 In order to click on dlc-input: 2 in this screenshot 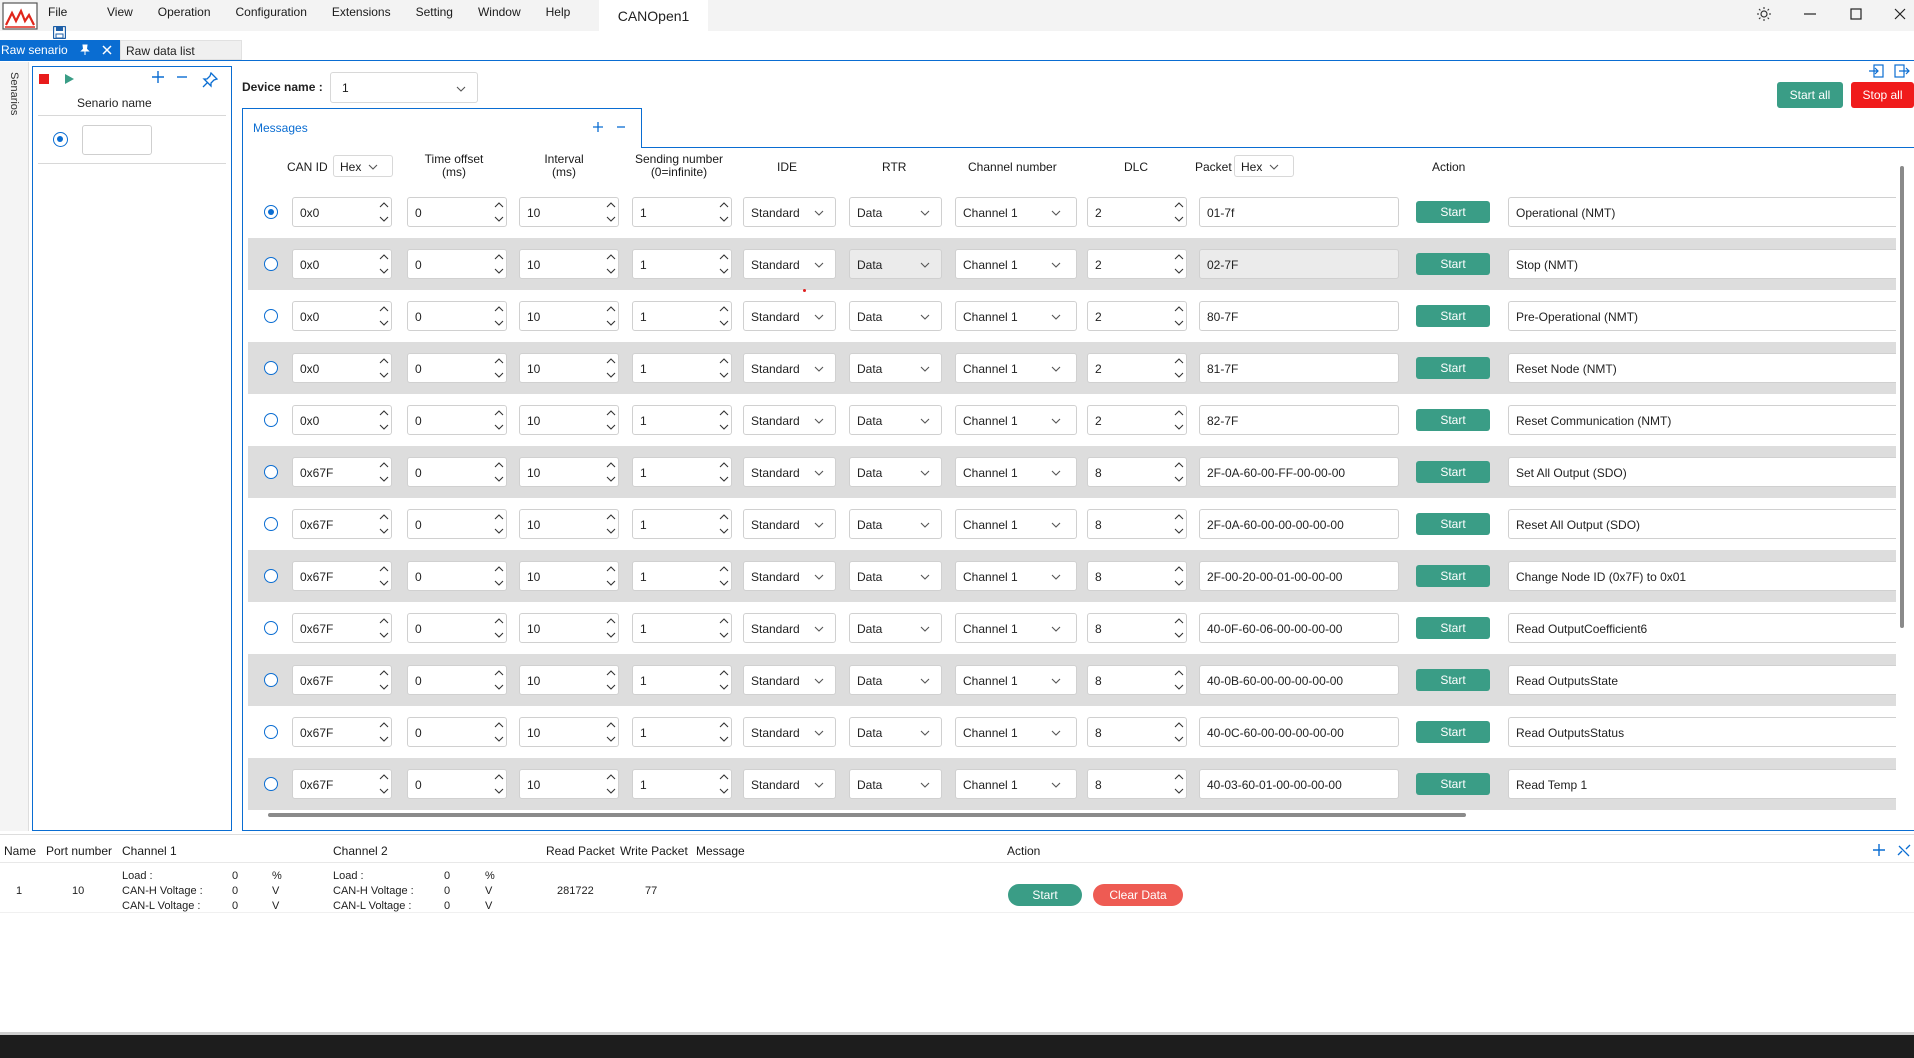, I will do `click(1137, 212)`.